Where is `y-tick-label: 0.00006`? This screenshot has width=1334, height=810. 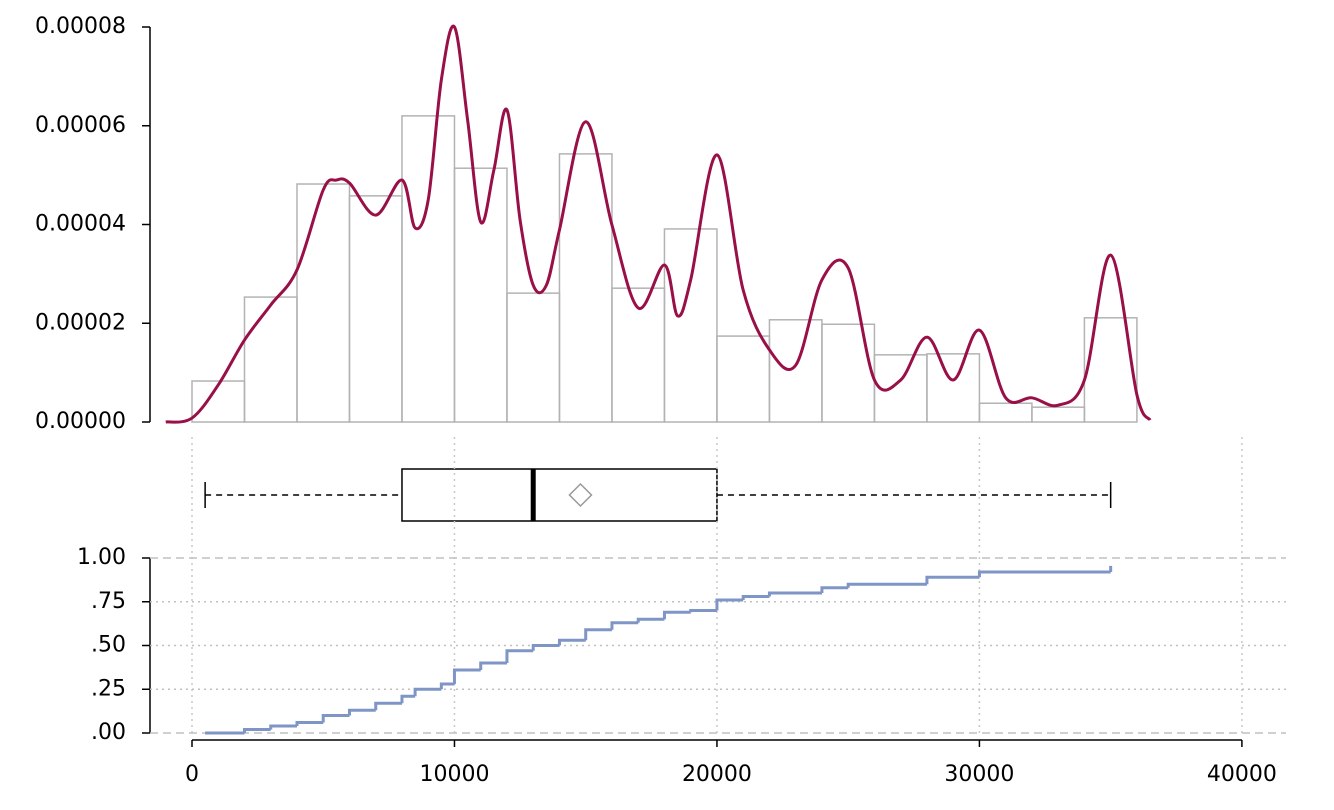 y-tick-label: 0.00006 is located at coordinates (80, 125).